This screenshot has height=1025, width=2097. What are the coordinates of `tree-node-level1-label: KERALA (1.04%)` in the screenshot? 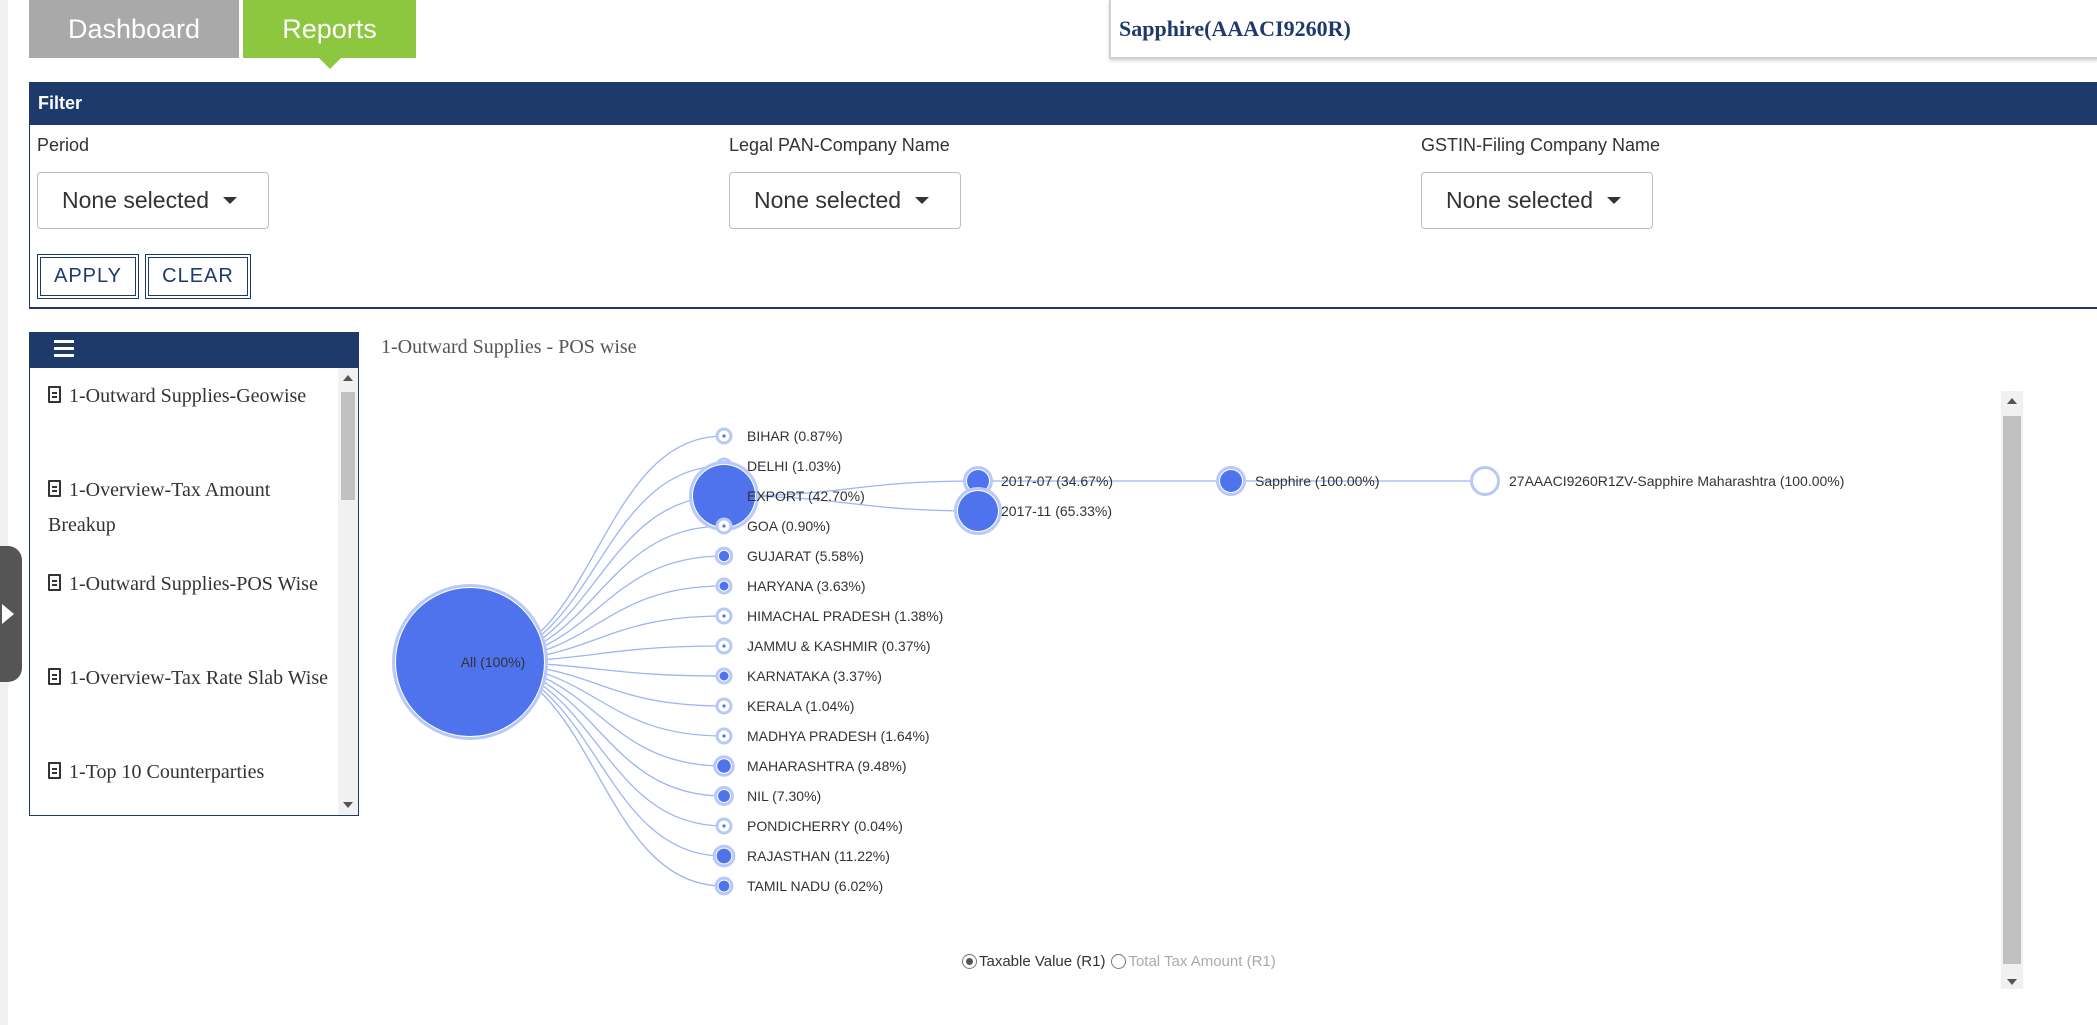 It's located at (800, 706).